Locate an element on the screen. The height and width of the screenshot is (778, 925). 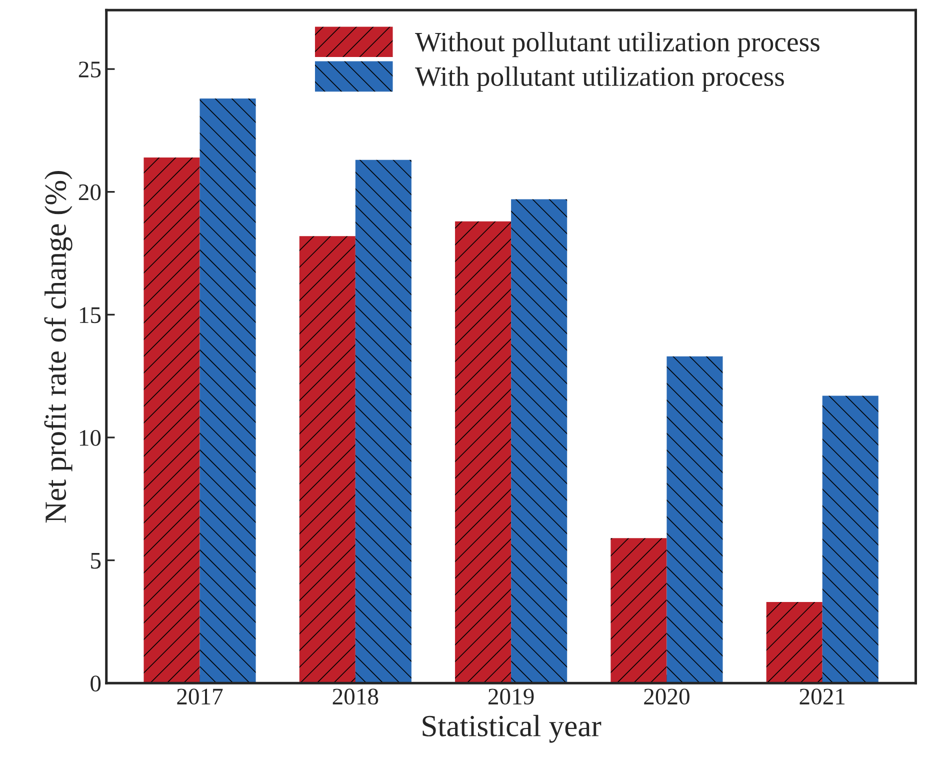
y-tick-label: 10 is located at coordinates (90, 438).